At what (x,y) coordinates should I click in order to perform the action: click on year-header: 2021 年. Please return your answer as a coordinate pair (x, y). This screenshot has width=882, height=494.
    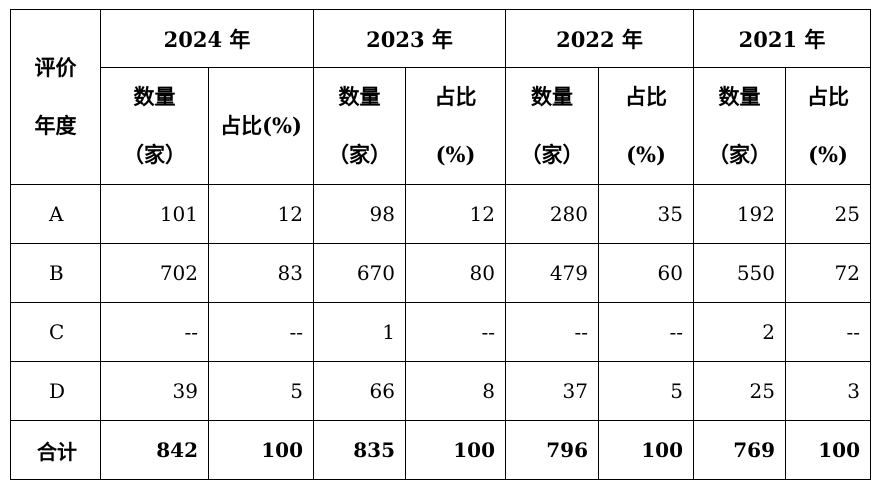
    Looking at the image, I should click on (782, 38).